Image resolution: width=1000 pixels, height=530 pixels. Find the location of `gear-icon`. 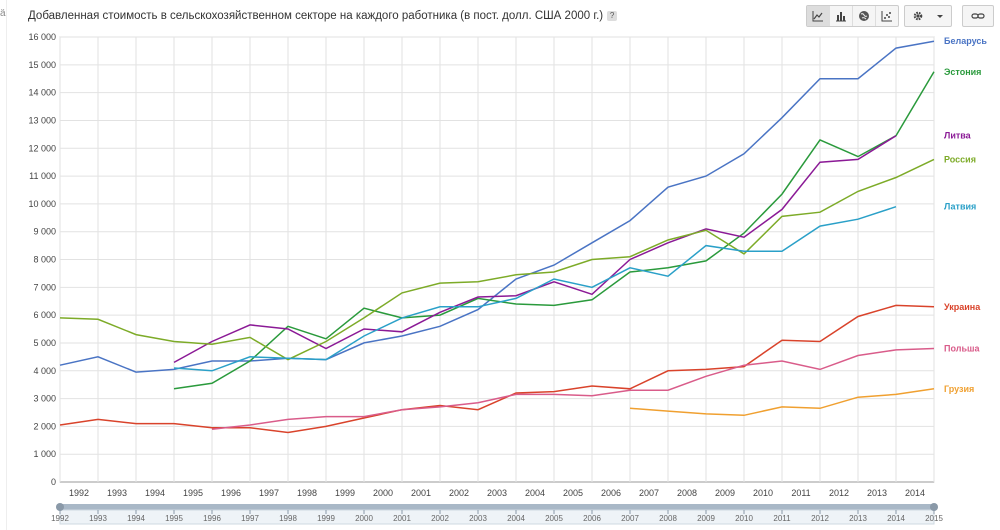

gear-icon is located at coordinates (918, 16).